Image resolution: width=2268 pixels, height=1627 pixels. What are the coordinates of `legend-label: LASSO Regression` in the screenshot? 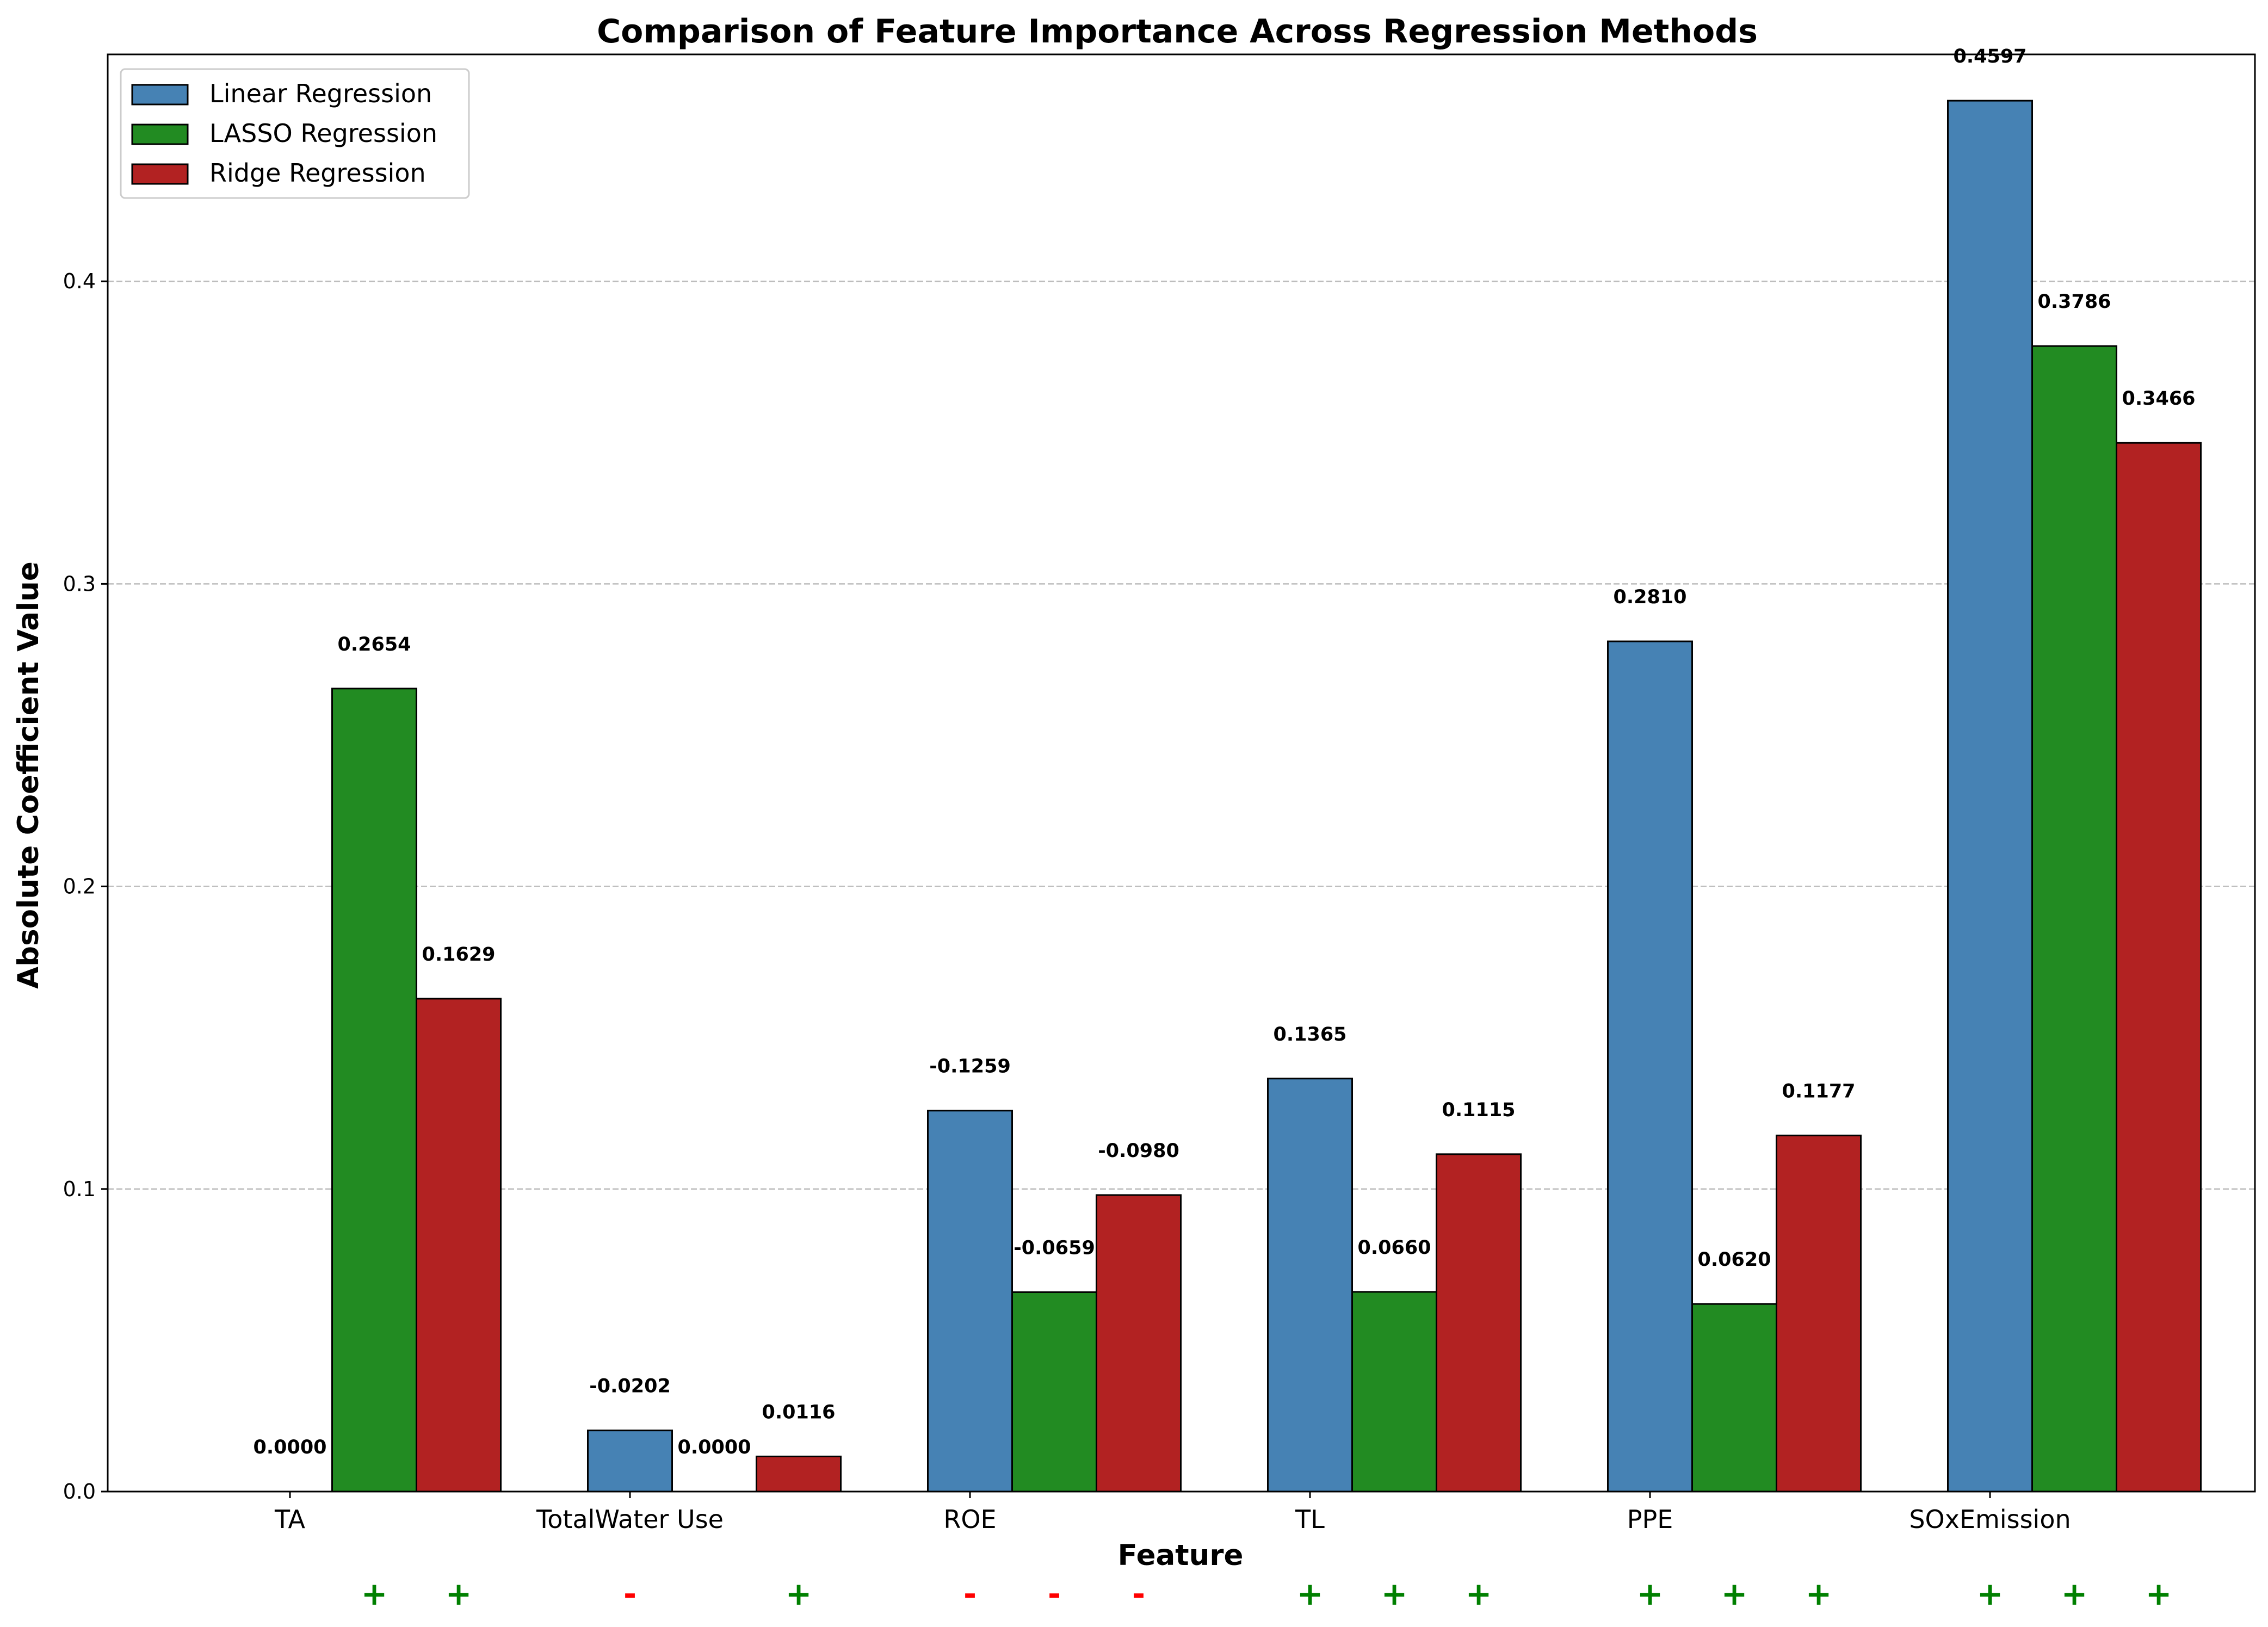 It's located at (323, 133).